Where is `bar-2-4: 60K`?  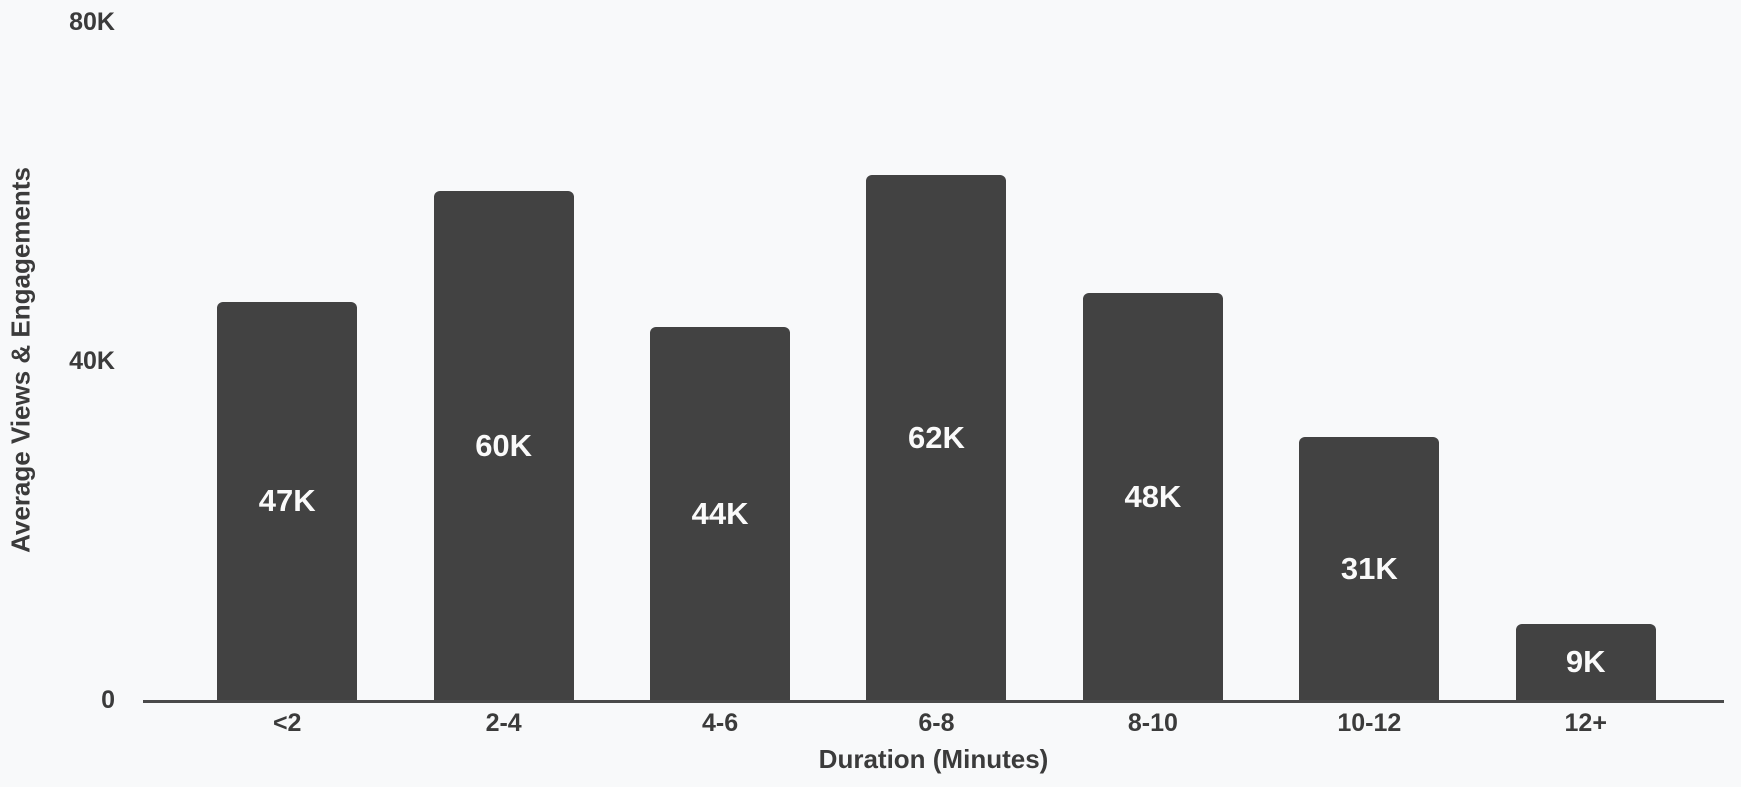 bar-2-4: 60K is located at coordinates (503, 445).